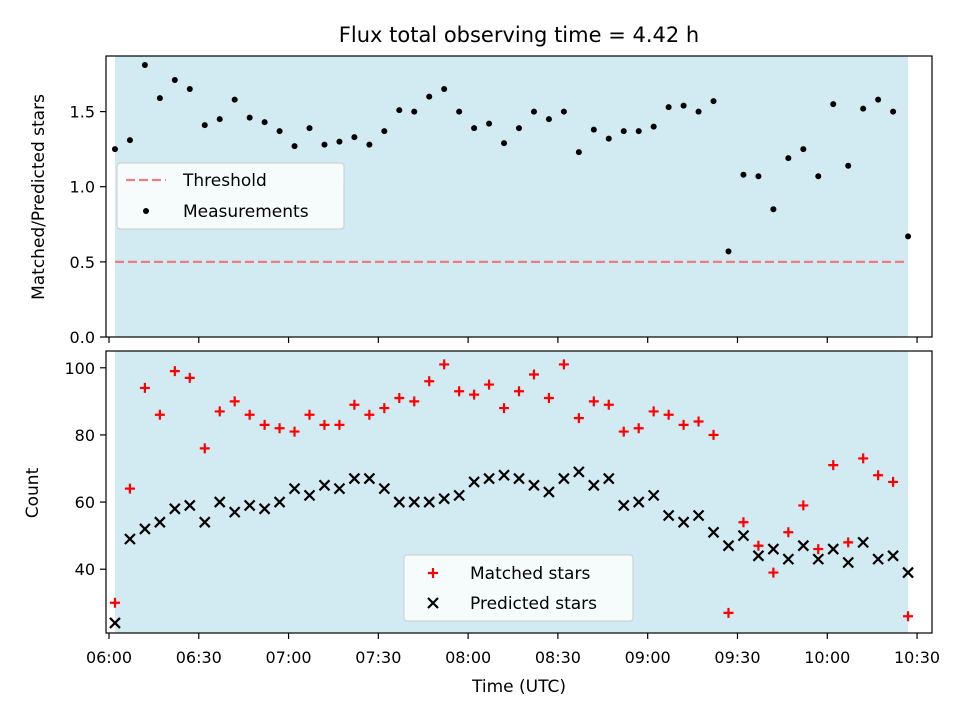 The height and width of the screenshot is (720, 960). Describe the element at coordinates (82, 112) in the screenshot. I see `y-tick-label: 1.5` at that location.